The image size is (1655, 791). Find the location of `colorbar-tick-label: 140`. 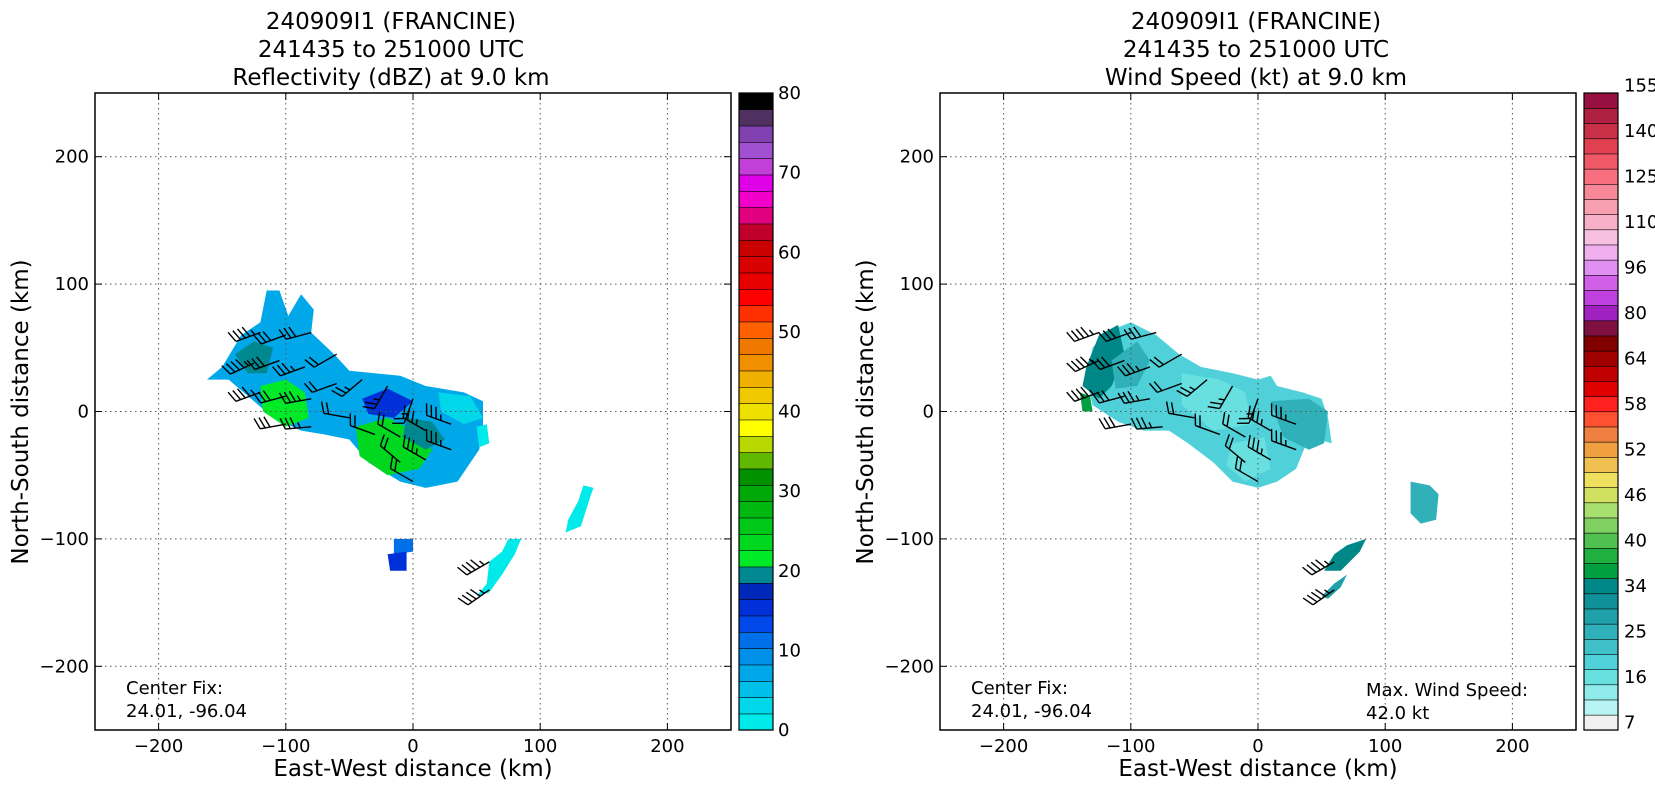

colorbar-tick-label: 140 is located at coordinates (1639, 131).